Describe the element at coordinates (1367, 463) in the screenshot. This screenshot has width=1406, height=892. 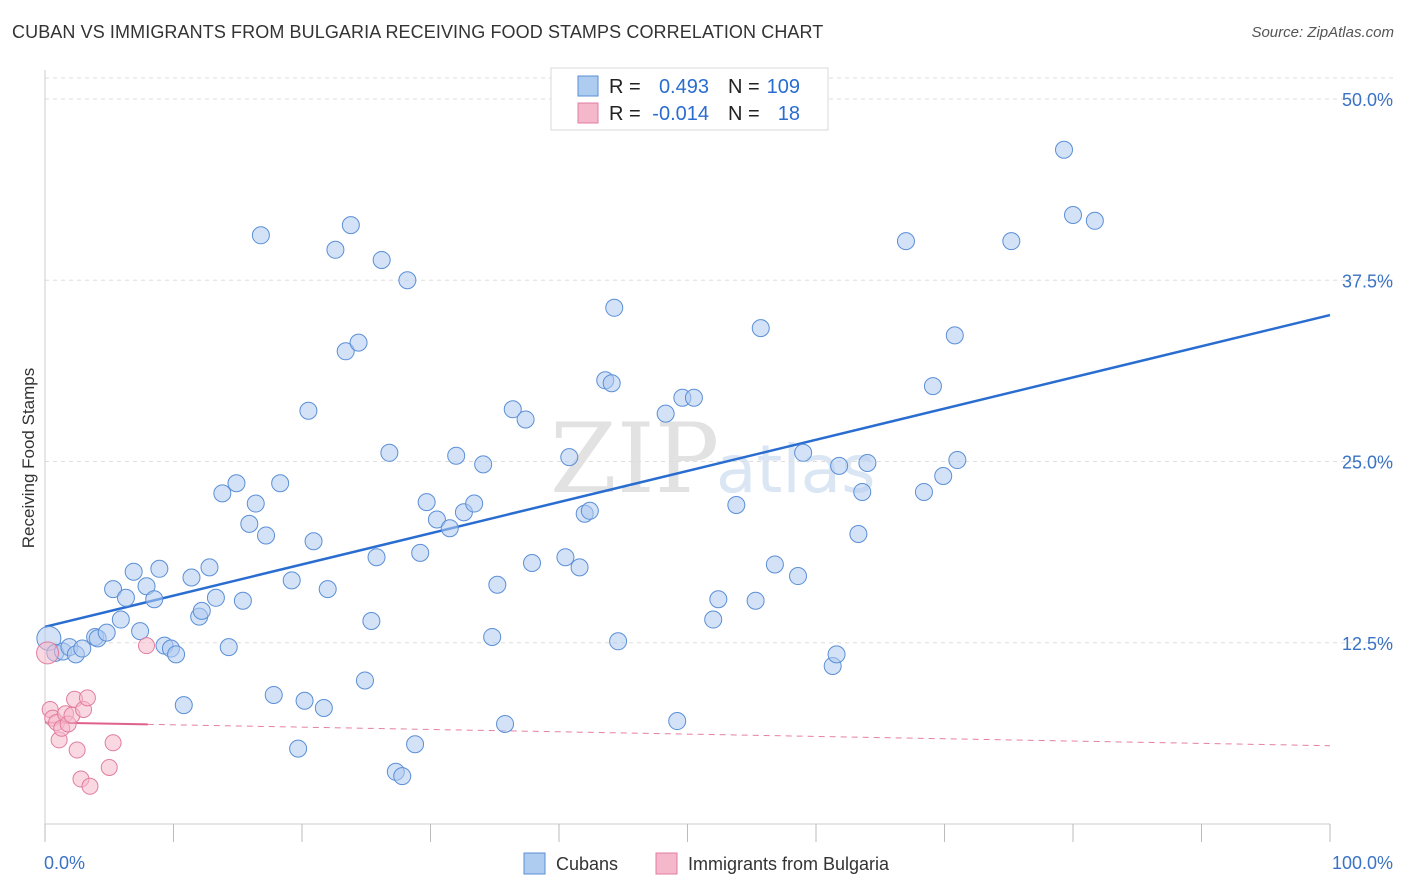
I see `y-tick-label: 25.0%` at that location.